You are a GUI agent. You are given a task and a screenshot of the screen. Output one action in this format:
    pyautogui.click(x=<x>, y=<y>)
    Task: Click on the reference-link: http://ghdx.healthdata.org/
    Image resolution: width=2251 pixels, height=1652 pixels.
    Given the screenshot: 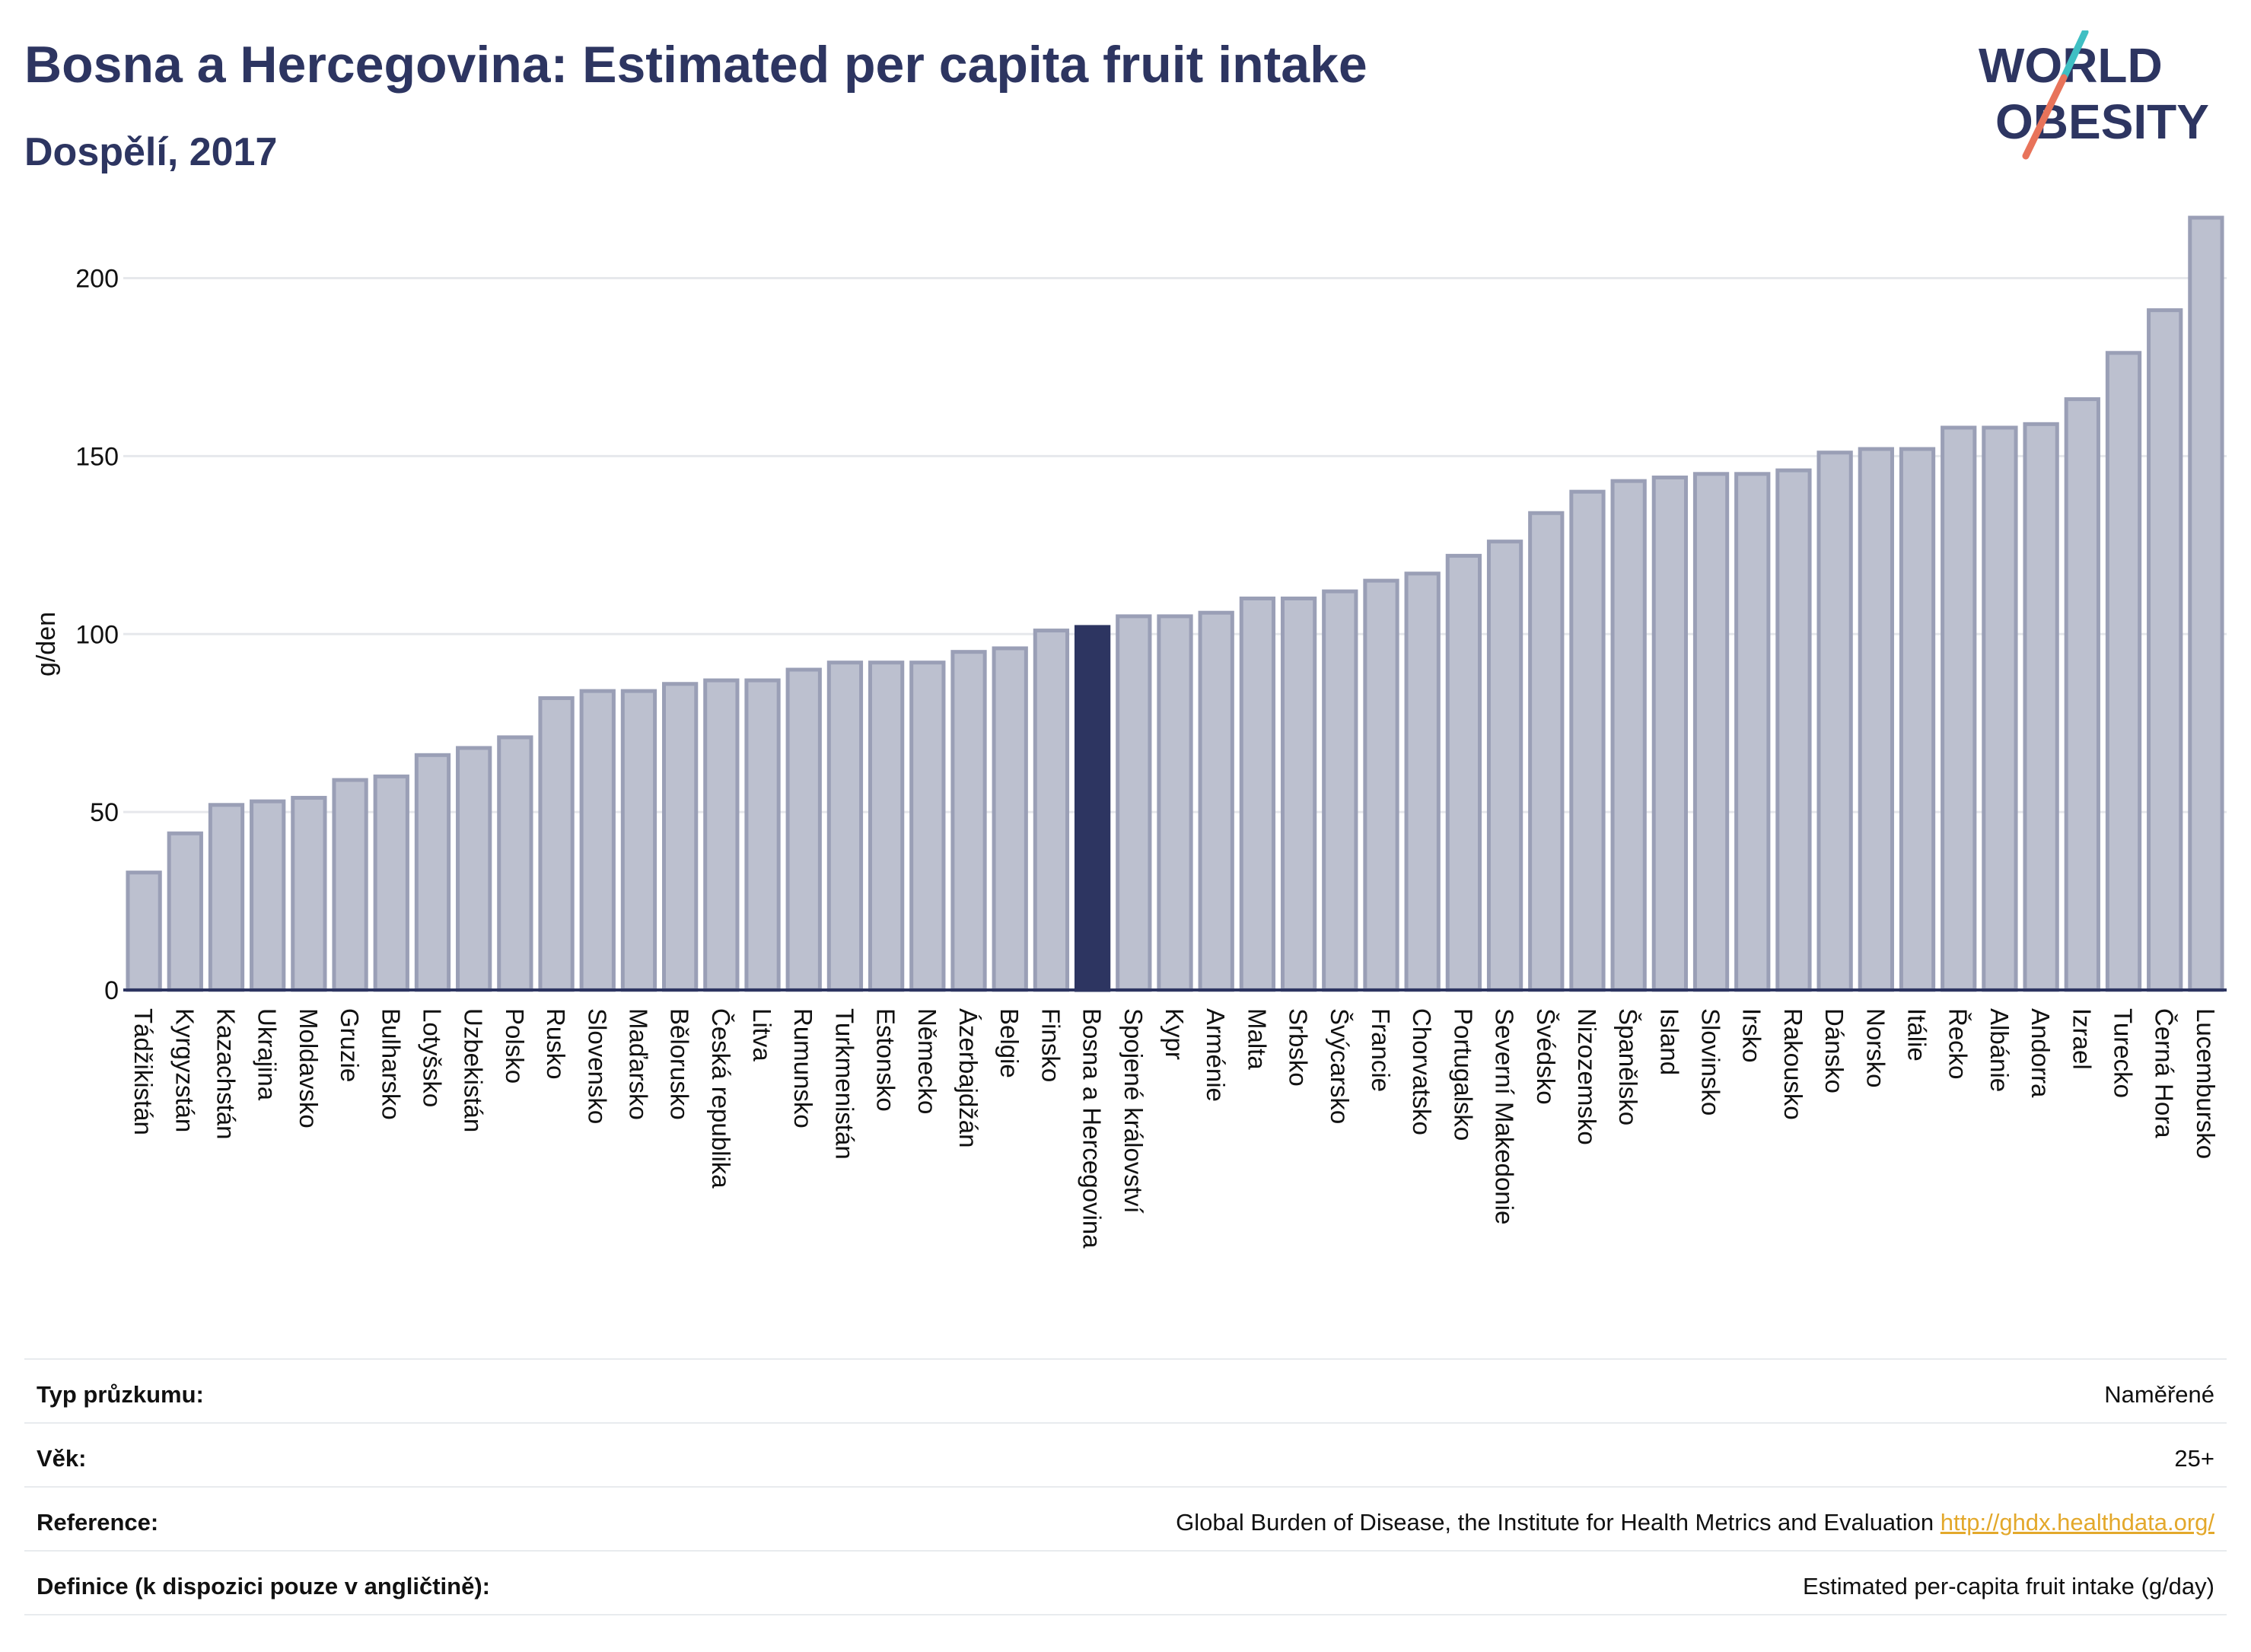 What is the action you would take?
    pyautogui.click(x=2077, y=1522)
    